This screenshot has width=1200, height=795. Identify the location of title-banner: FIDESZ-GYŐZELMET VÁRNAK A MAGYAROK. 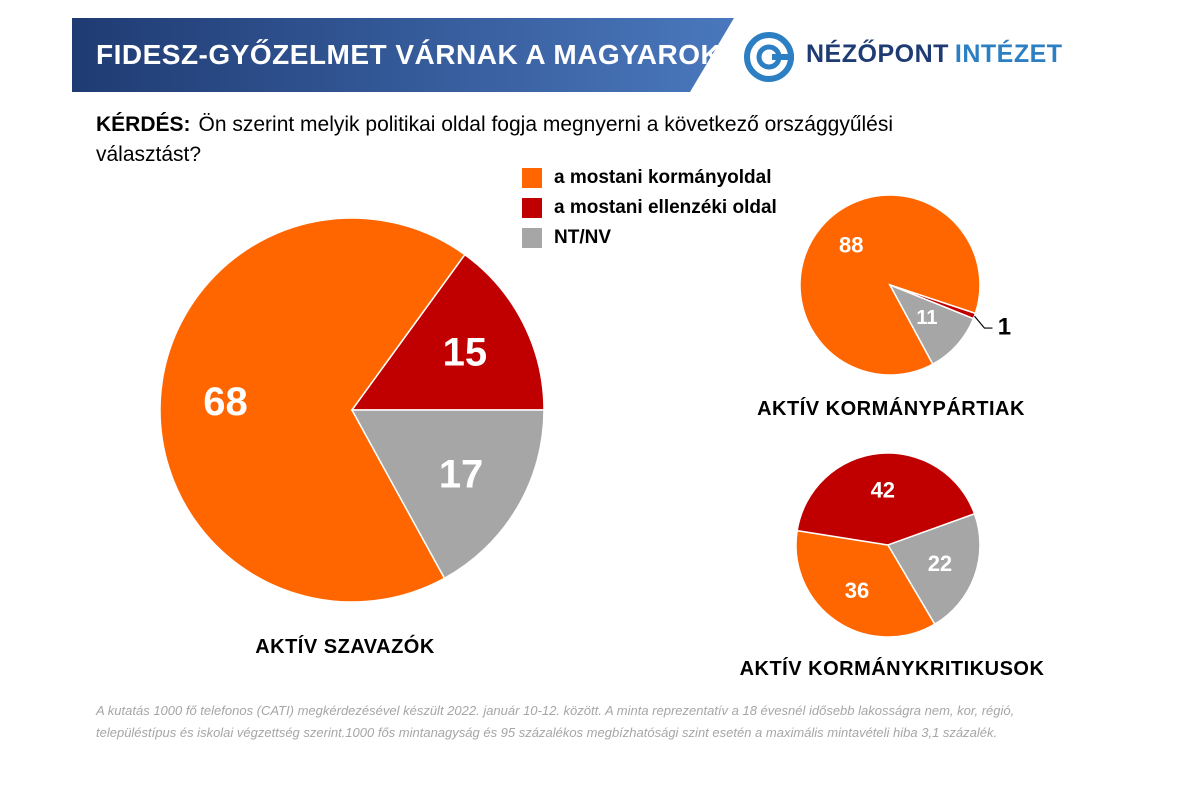
(403, 55).